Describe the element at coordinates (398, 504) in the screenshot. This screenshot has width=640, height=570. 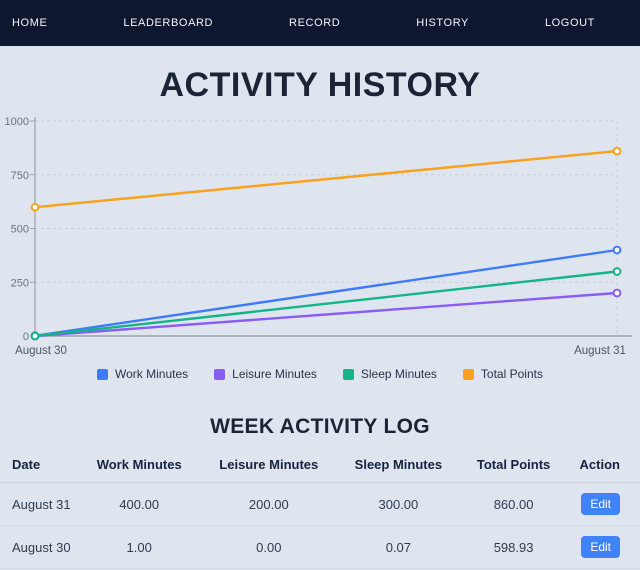
I see `cell-sleep: 300.00` at that location.